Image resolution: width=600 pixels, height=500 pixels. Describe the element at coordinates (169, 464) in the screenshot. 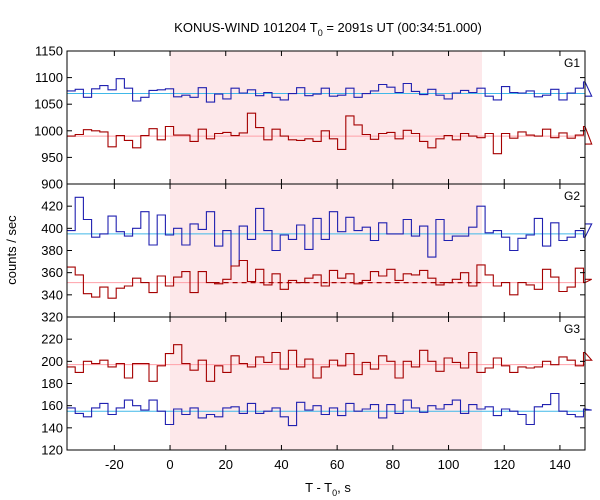

I see `x-tick-label: 0` at that location.